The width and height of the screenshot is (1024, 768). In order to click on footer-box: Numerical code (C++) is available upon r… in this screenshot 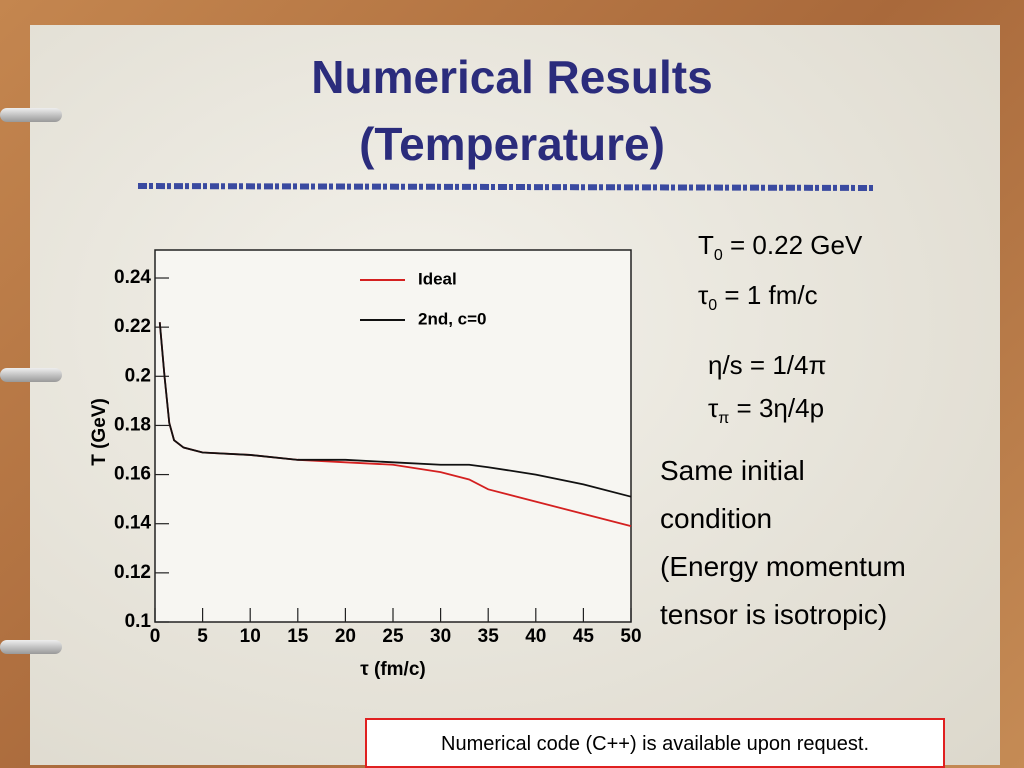, I will do `click(655, 743)`.